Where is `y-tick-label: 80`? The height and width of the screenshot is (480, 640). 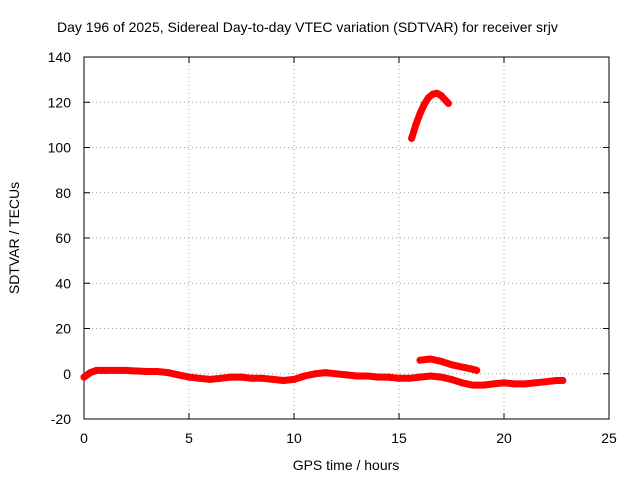 y-tick-label: 80 is located at coordinates (63, 193).